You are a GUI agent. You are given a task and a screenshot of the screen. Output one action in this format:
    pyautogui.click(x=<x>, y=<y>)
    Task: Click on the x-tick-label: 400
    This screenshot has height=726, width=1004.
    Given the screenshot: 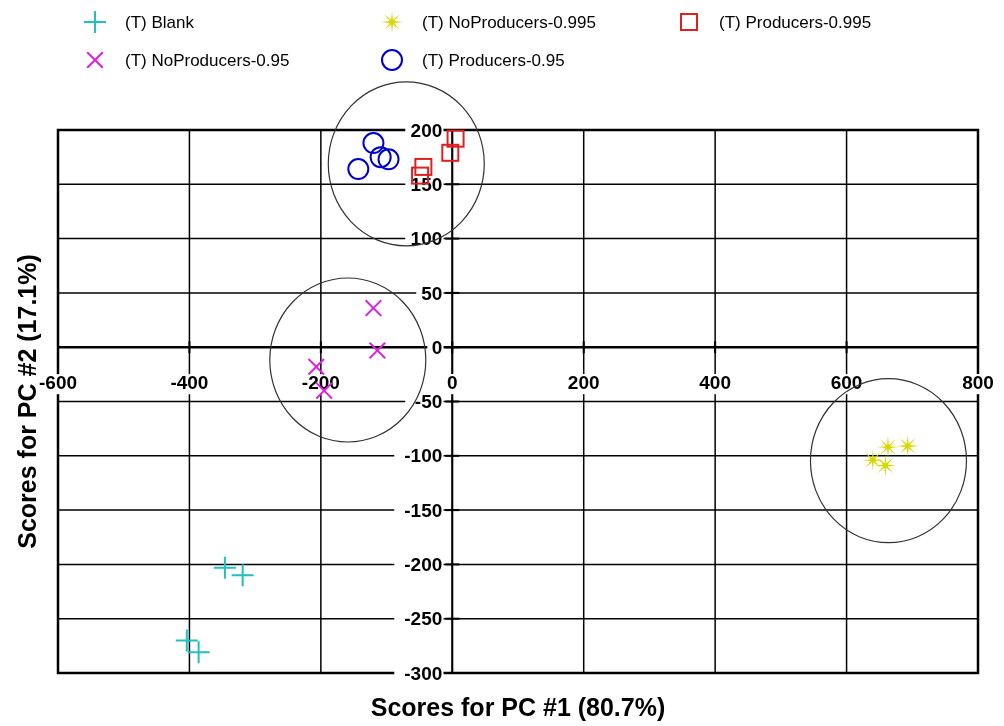 What is the action you would take?
    pyautogui.click(x=715, y=383)
    